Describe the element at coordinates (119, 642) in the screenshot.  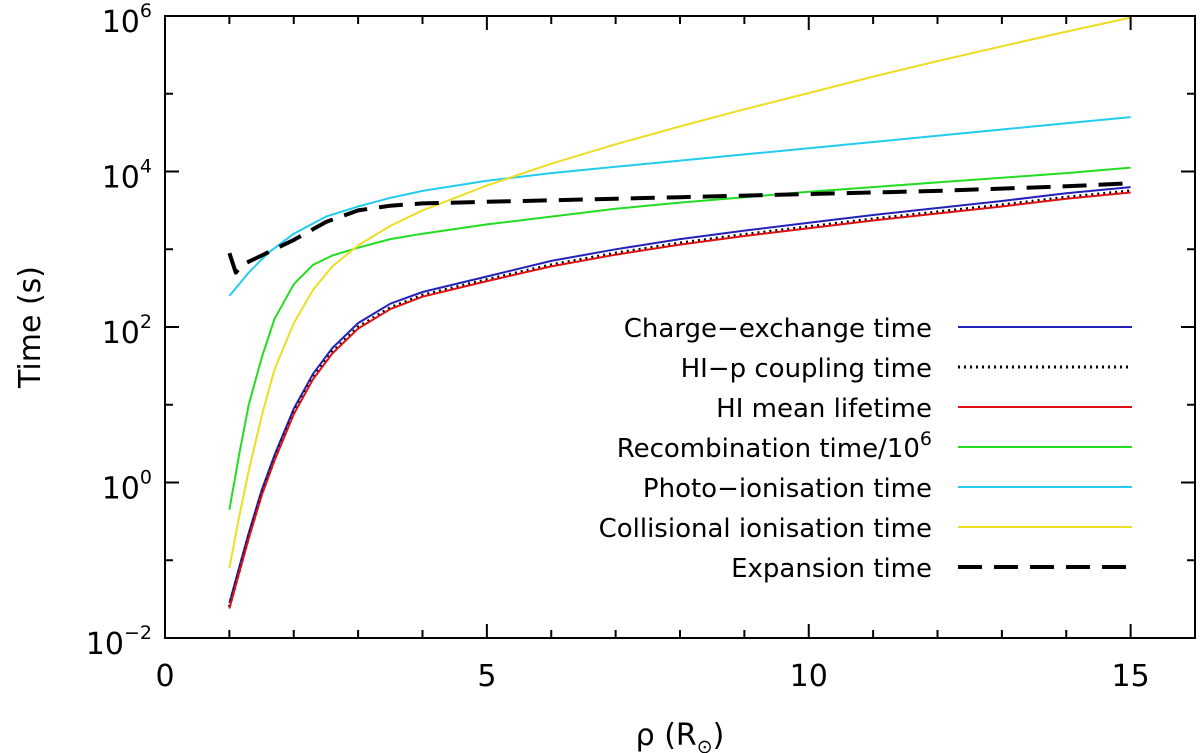
I see `y-tick-label: 10⁻²` at that location.